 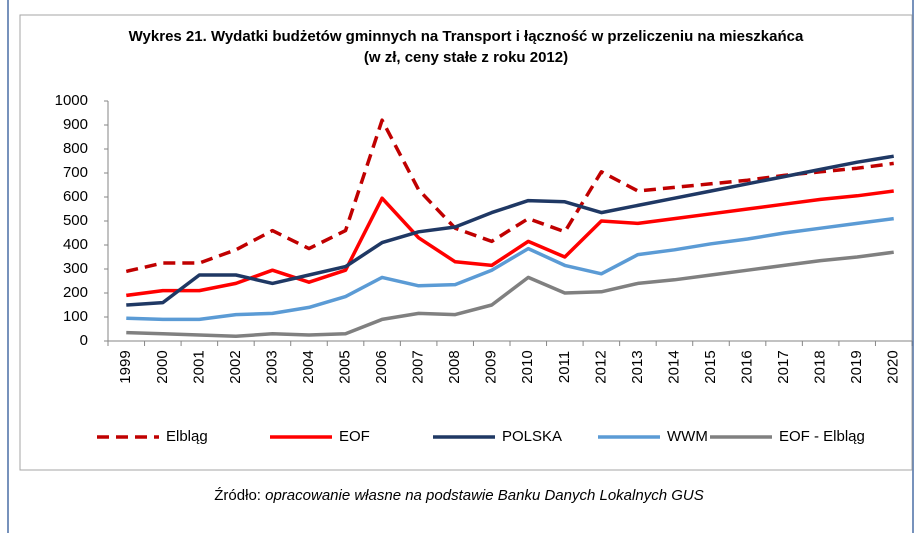 I want to click on x-tick-label: 1999, so click(x=125, y=366).